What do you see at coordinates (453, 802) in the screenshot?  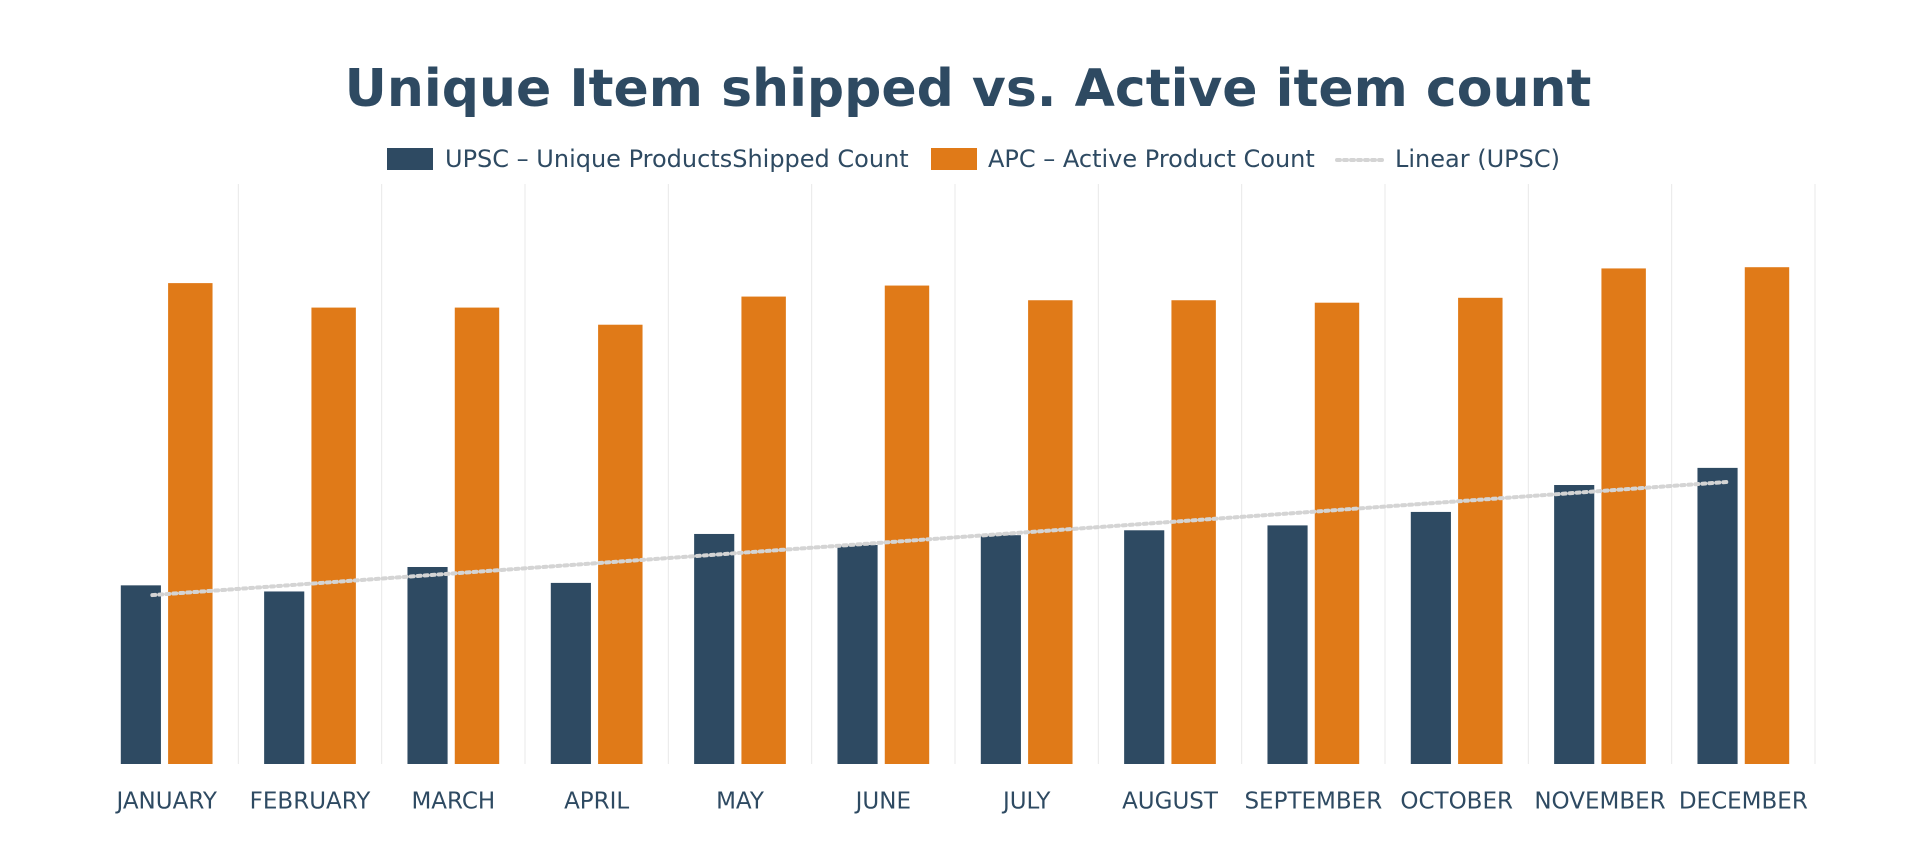 I see `x-tick-label: MARCH` at bounding box center [453, 802].